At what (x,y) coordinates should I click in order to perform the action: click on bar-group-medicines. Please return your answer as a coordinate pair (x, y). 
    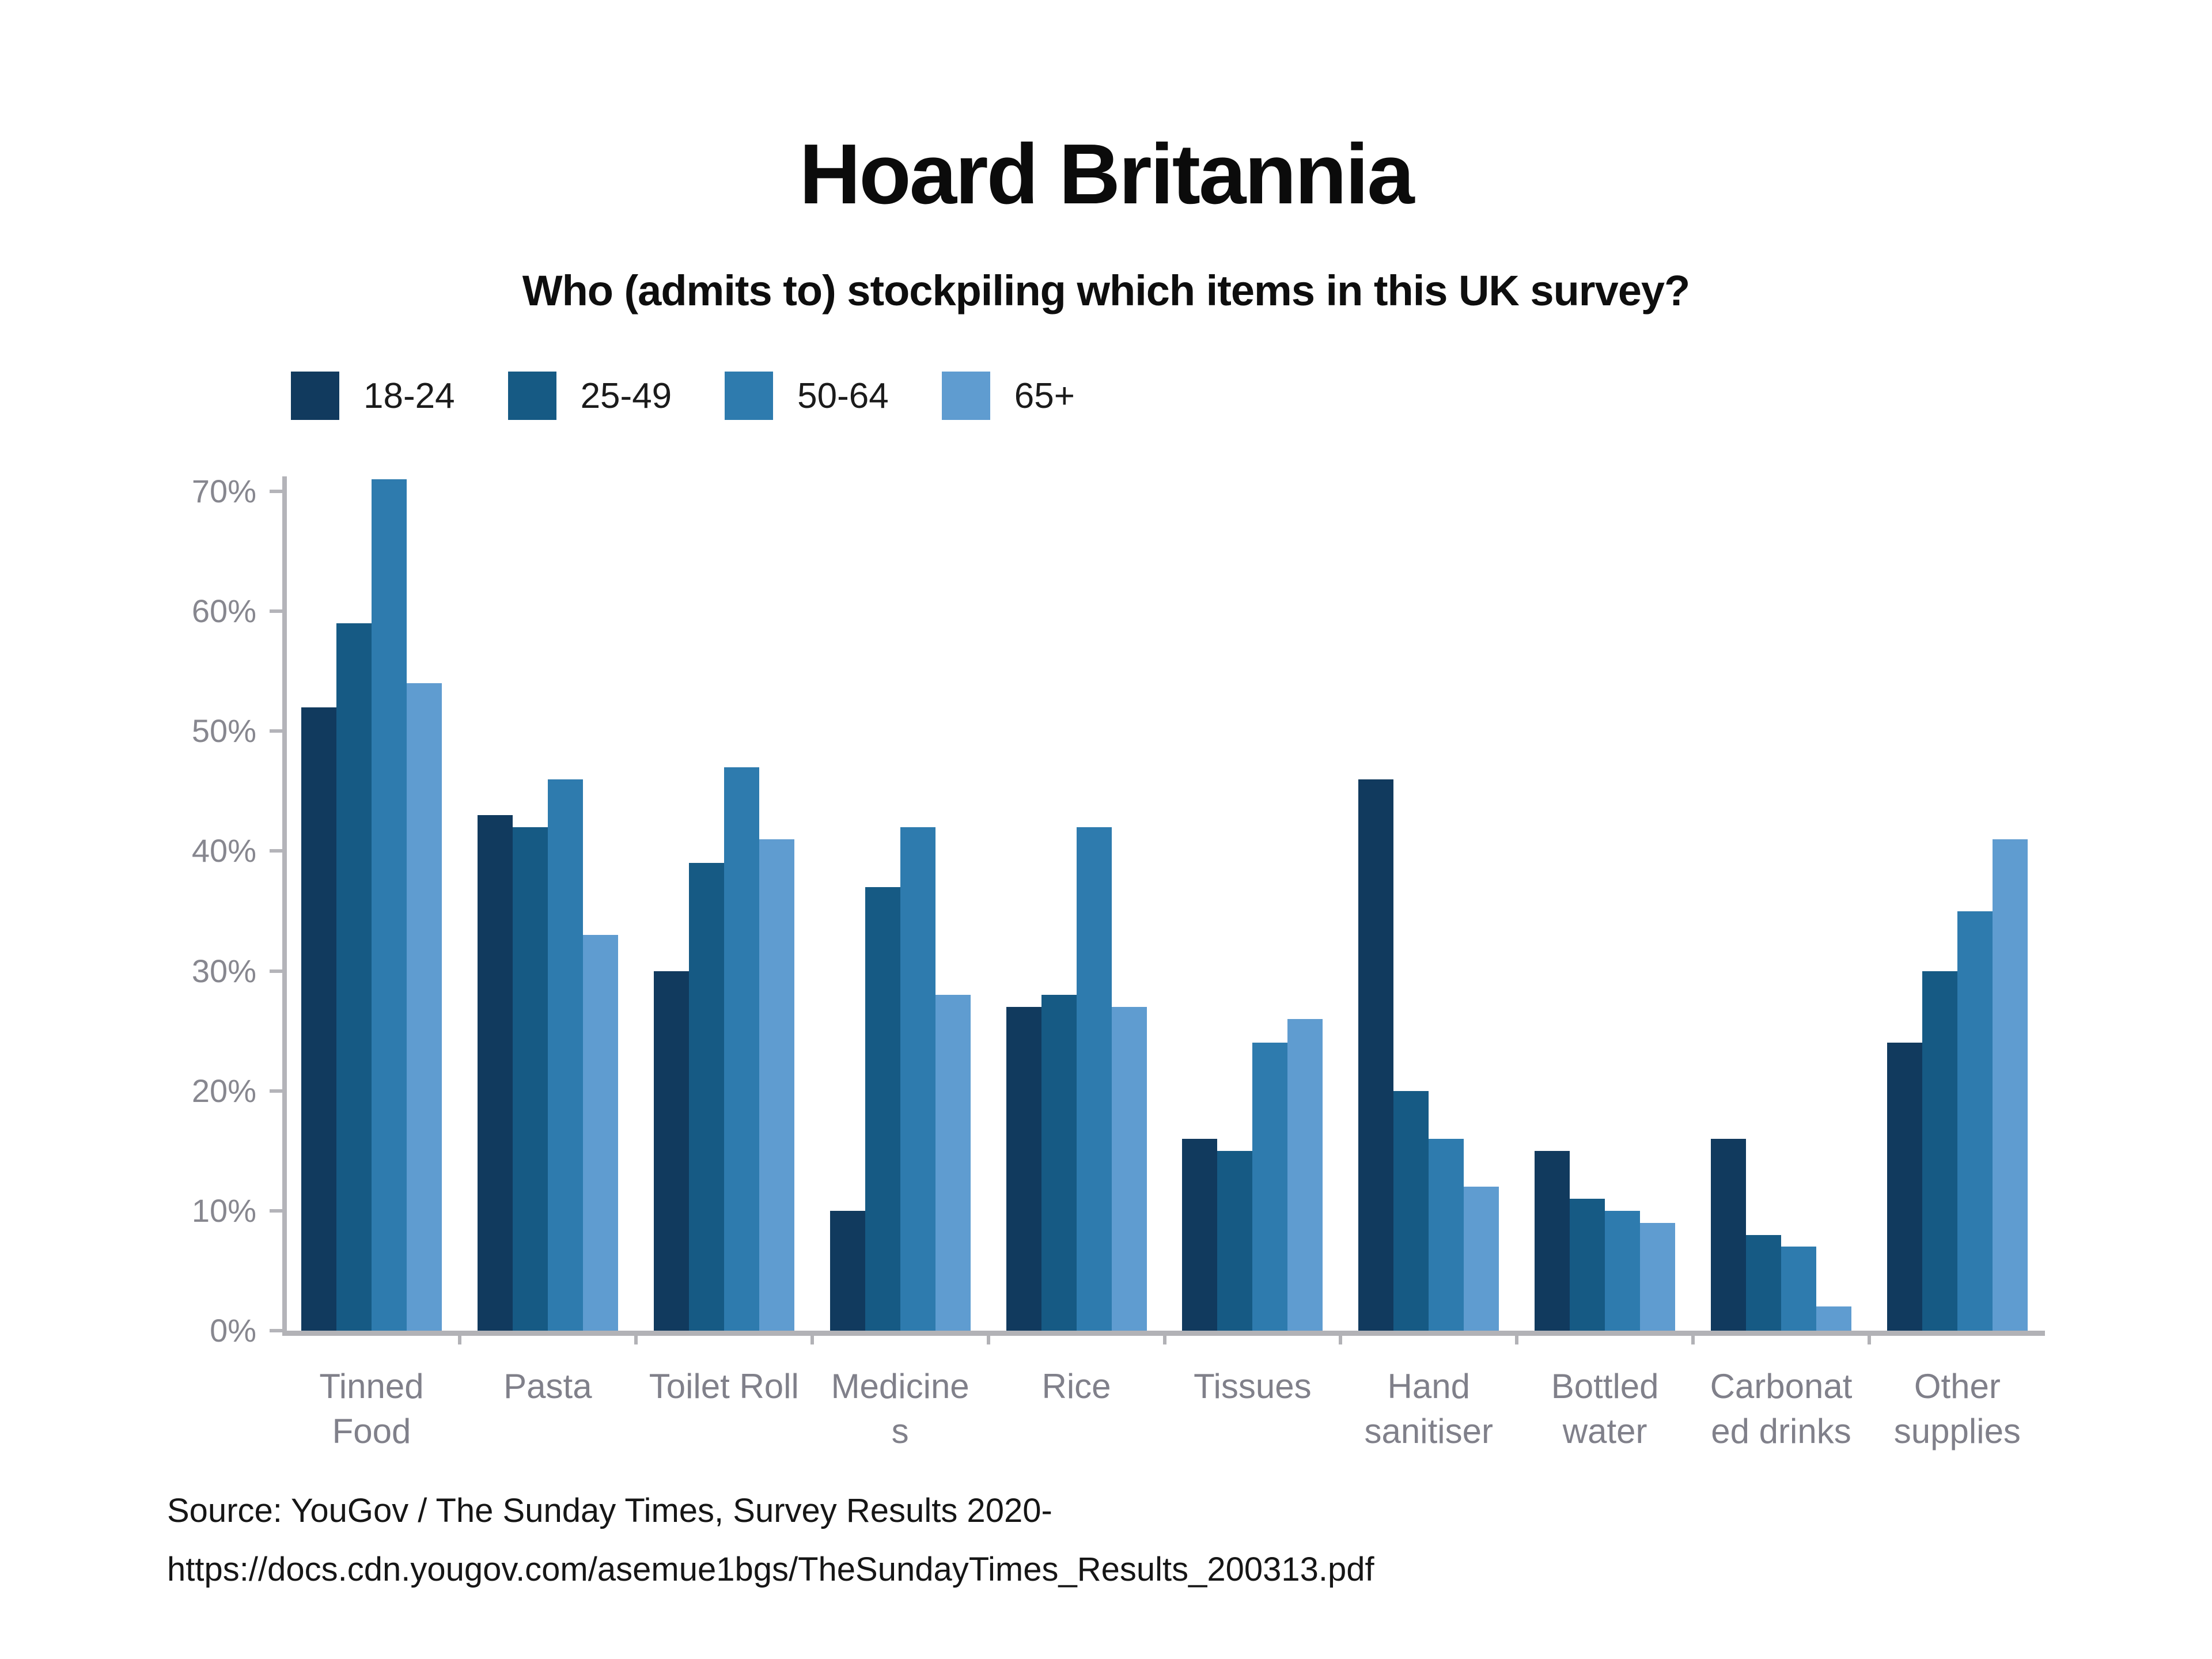
    Looking at the image, I should click on (900, 911).